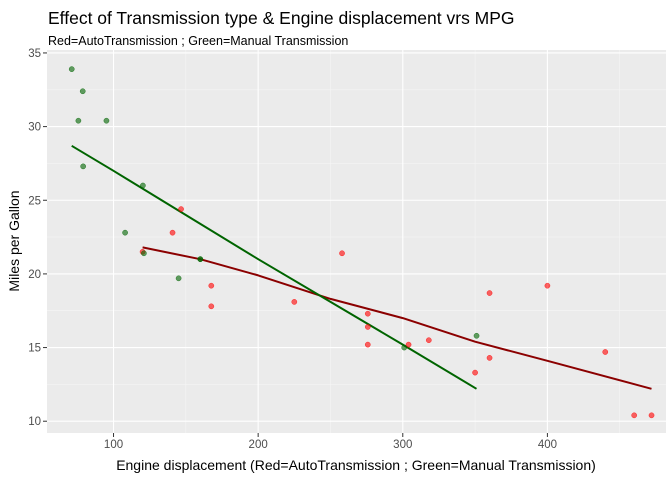  What do you see at coordinates (402, 445) in the screenshot?
I see `x-tick-label: 300` at bounding box center [402, 445].